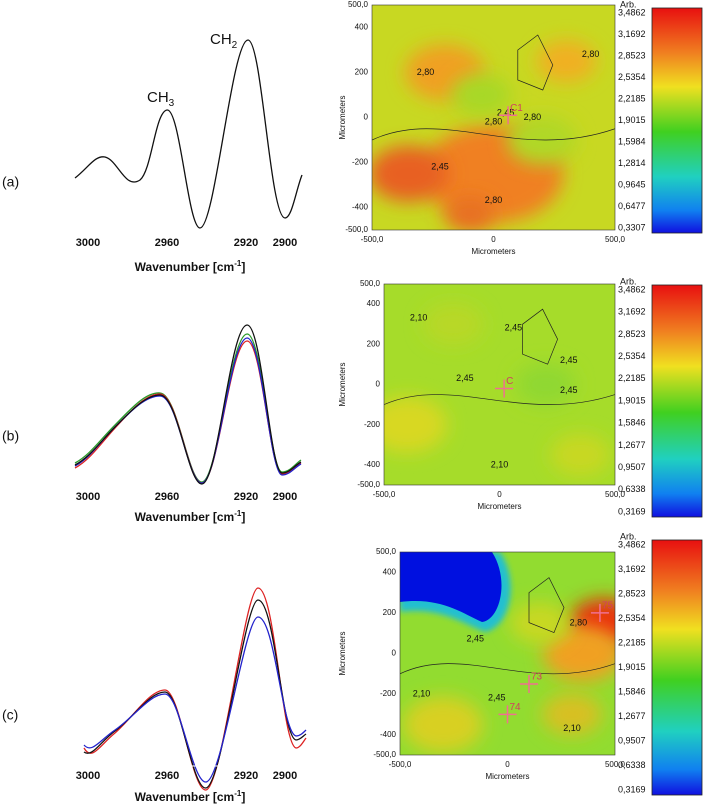  What do you see at coordinates (615, 764) in the screenshot?
I see `x-tick-label: 500,0` at bounding box center [615, 764].